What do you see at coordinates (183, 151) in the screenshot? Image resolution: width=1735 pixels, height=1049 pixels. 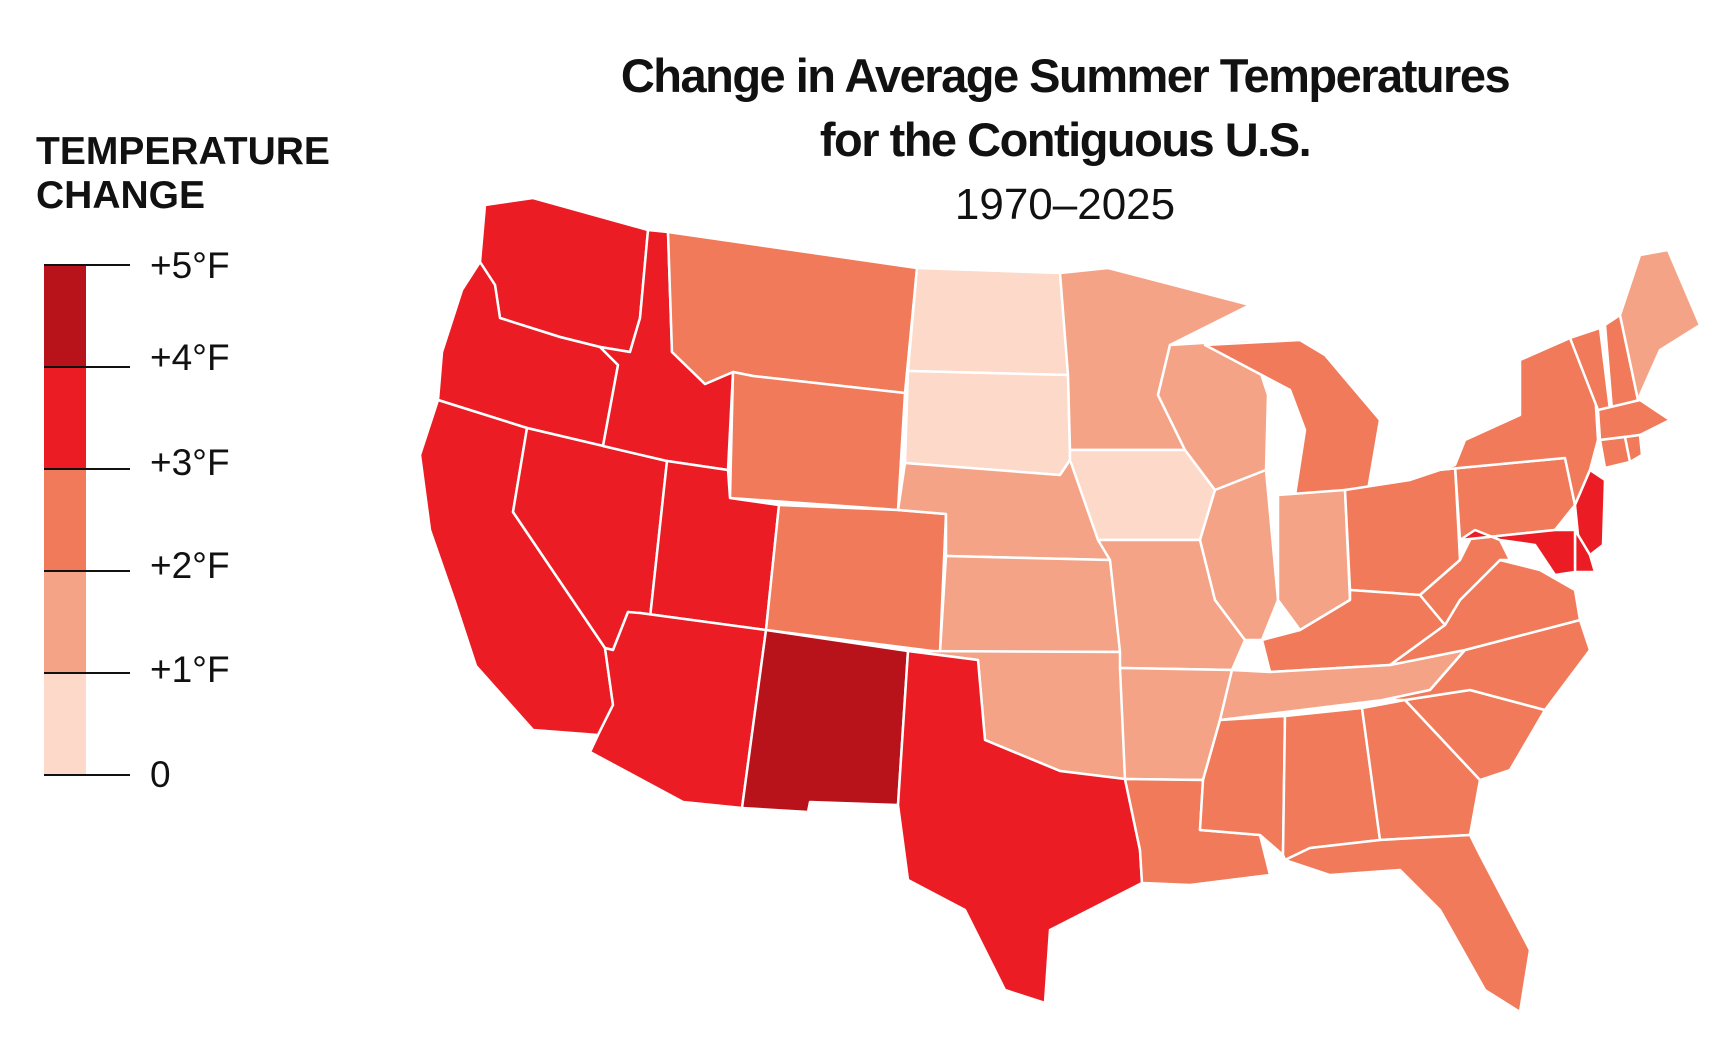 I see `legend-title-line-1: TEMPERATURE` at bounding box center [183, 151].